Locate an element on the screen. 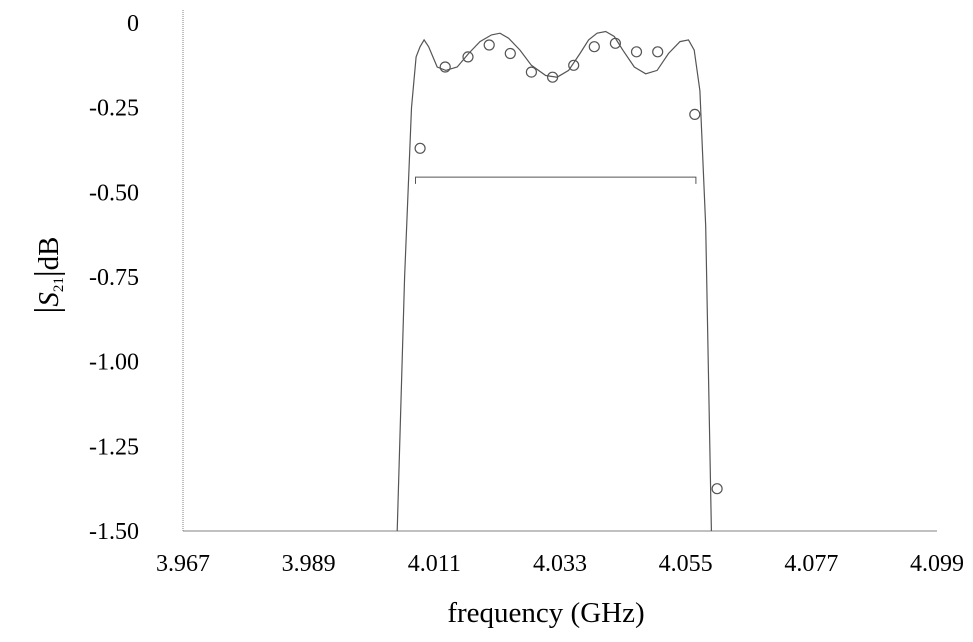  x-tick-label: 3.967 is located at coordinates (183, 564).